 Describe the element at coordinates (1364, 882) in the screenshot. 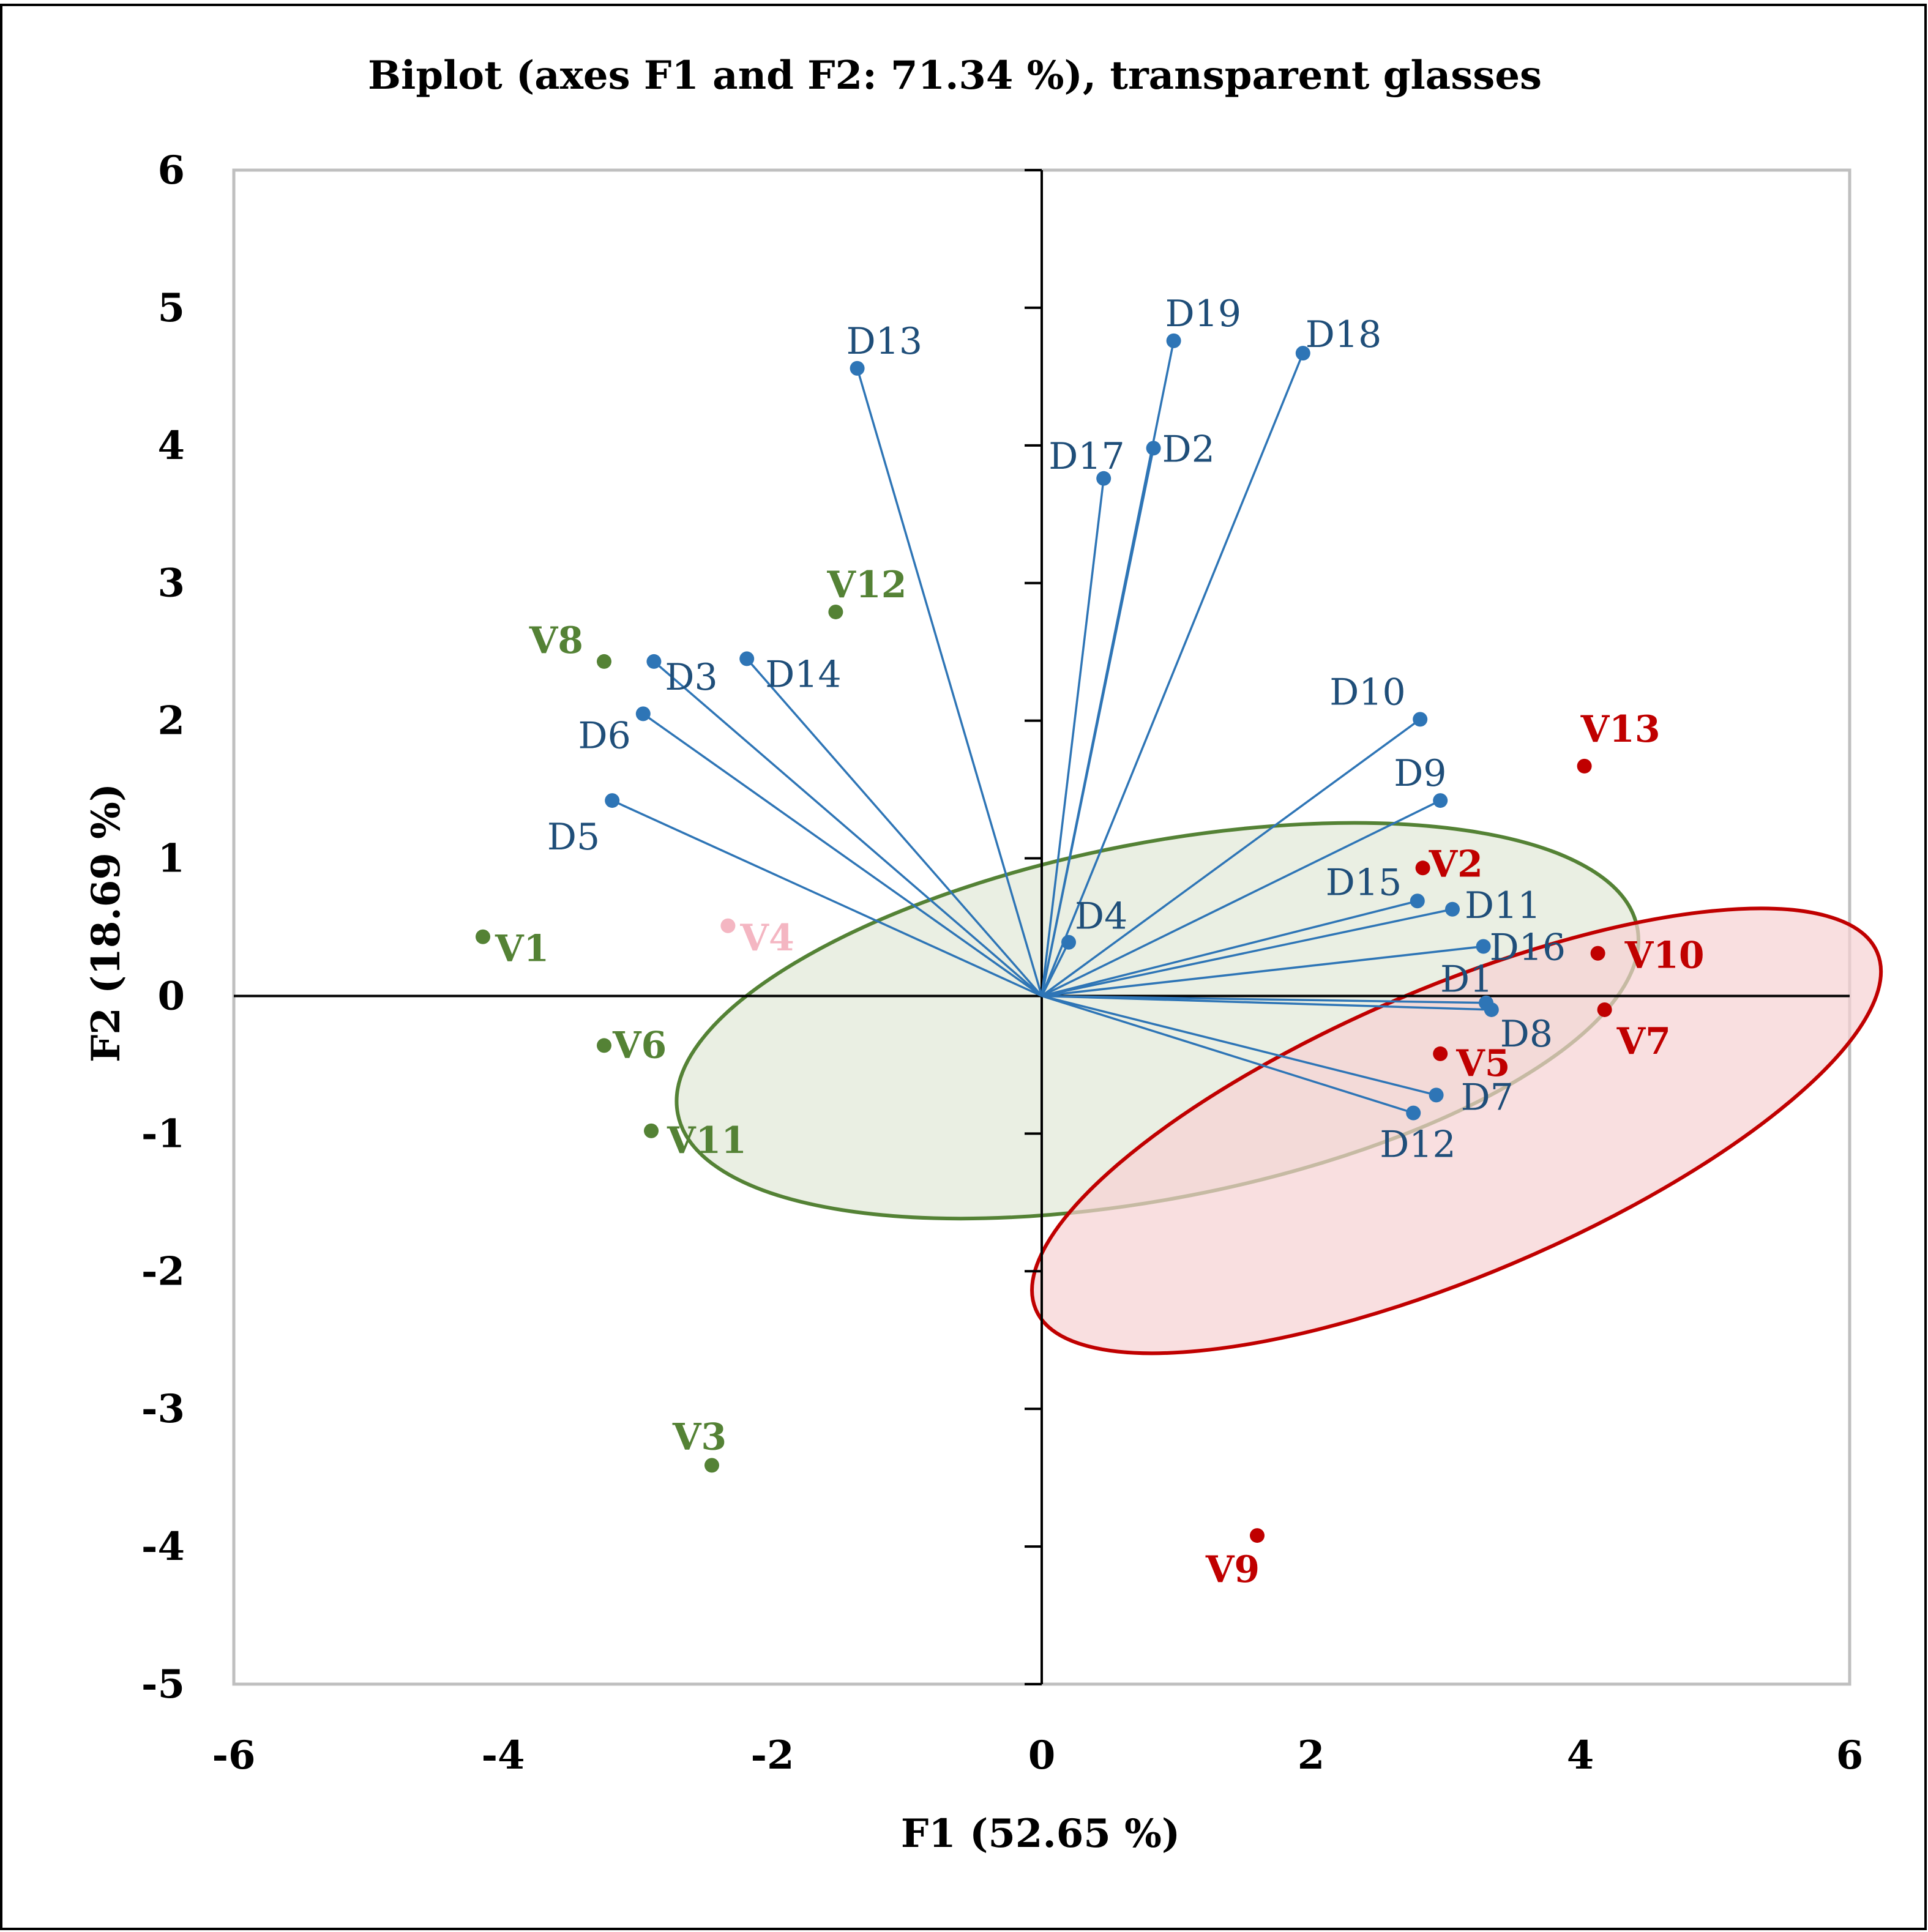

I see `label-d15: D15` at that location.